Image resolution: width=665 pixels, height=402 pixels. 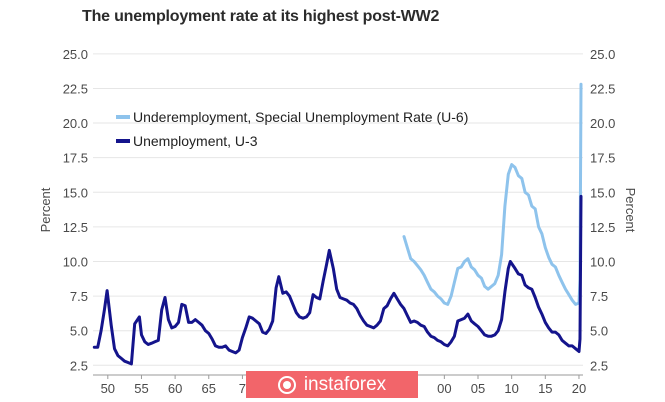 What do you see at coordinates (209, 388) in the screenshot?
I see `x-tick-label: 65` at bounding box center [209, 388].